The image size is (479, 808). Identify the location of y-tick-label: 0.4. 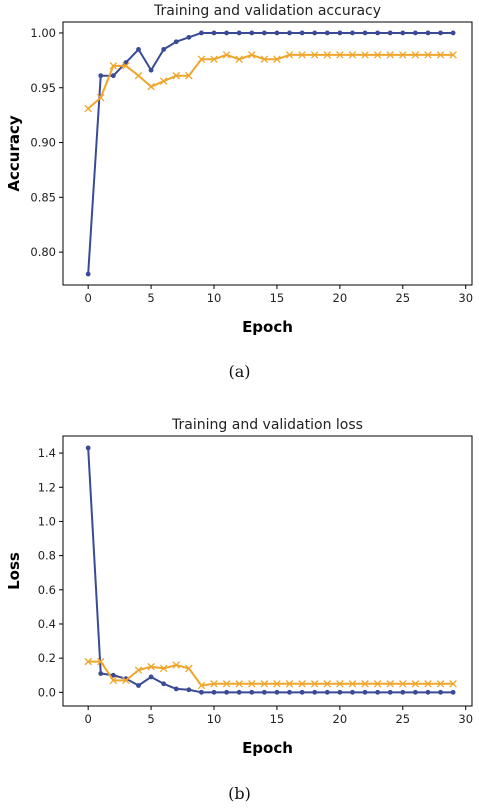
(47, 624).